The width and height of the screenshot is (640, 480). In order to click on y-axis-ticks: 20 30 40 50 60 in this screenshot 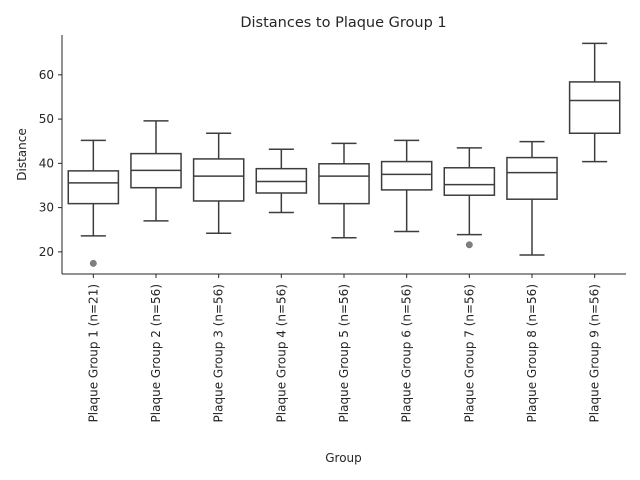, I will do `click(50, 163)`.